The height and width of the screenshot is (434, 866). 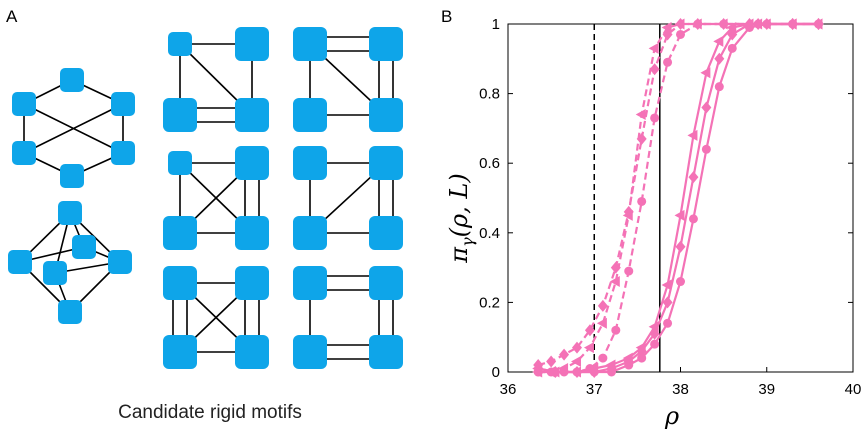 I want to click on panel-b-letter: B, so click(x=446, y=16).